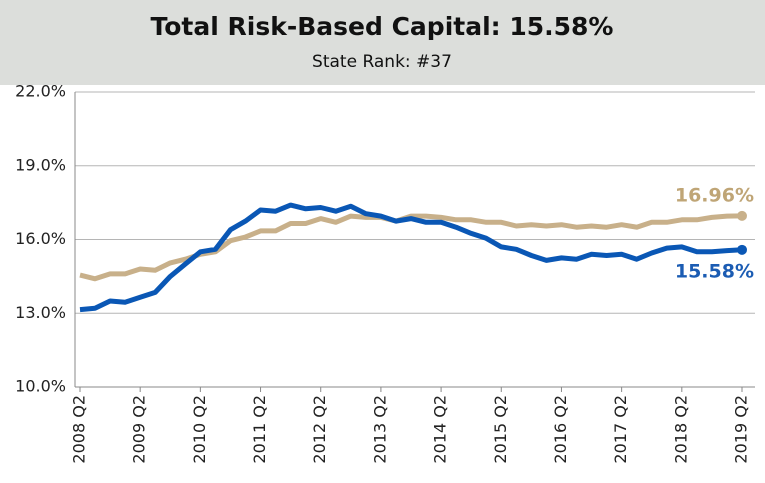 The width and height of the screenshot is (765, 483). I want to click on chart-title: Total Risk-Based Capital: 15.58%, so click(382, 26).